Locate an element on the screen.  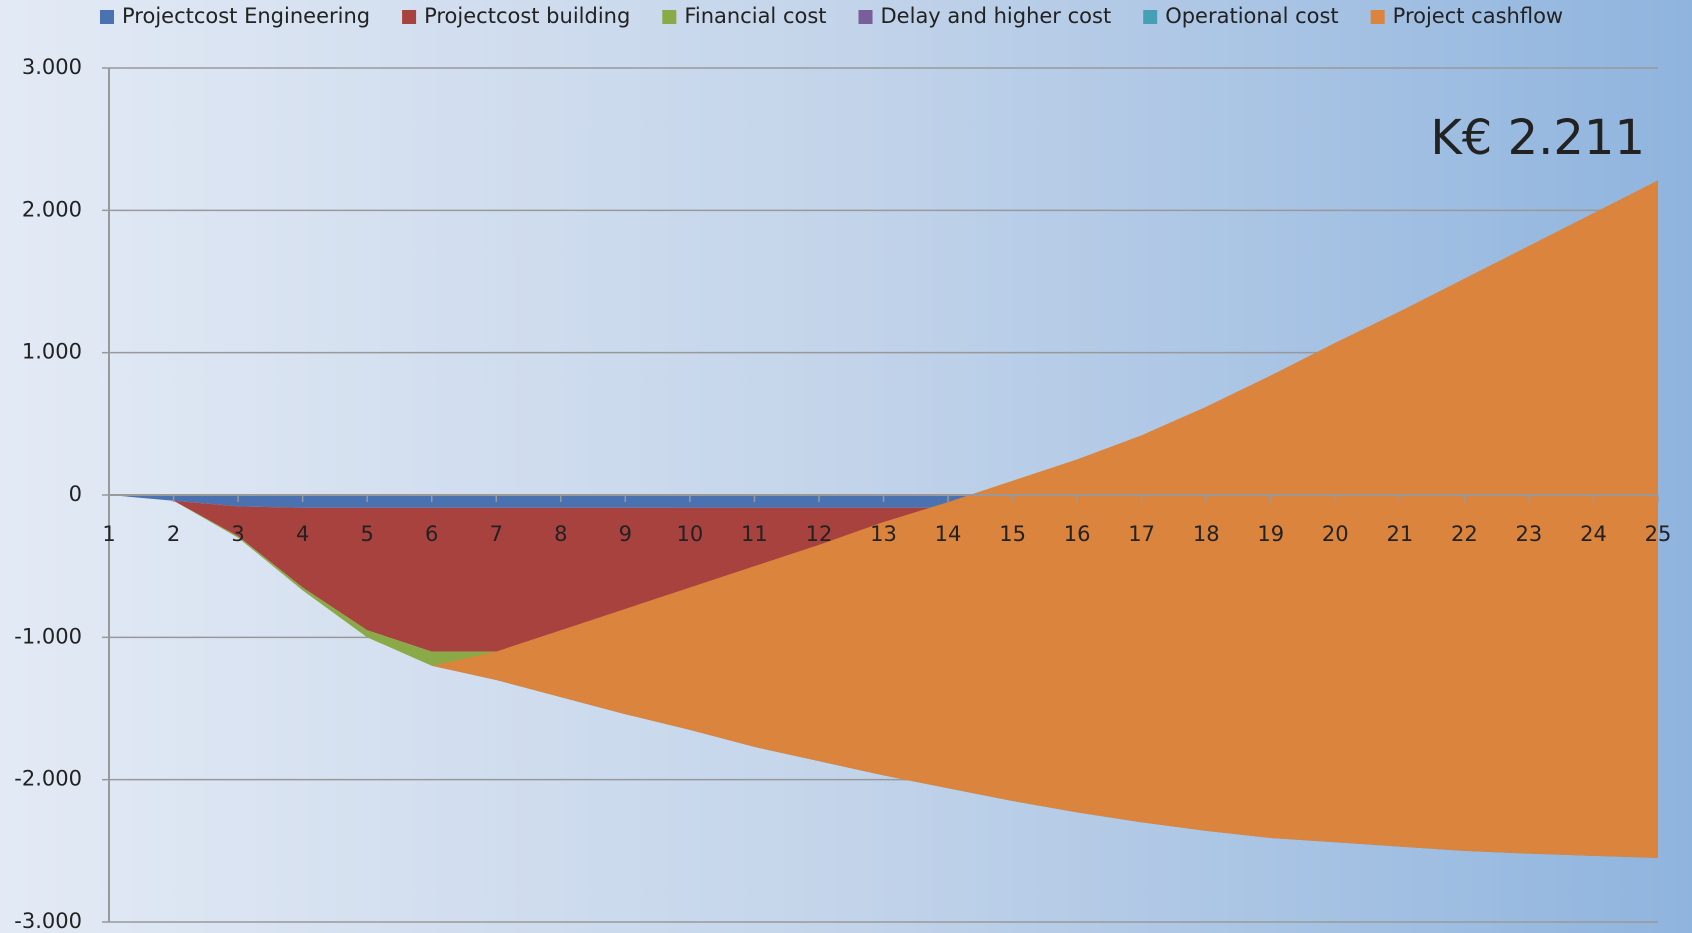
x-tick-label: 19 is located at coordinates (1270, 534).